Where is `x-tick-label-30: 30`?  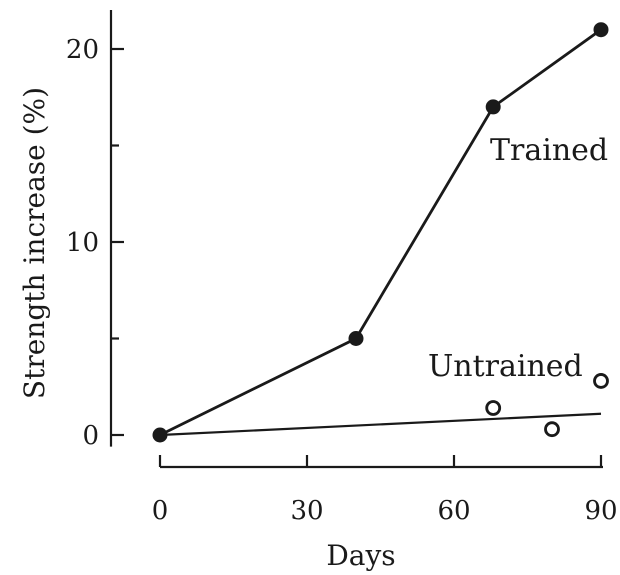
x-tick-label-30: 30 is located at coordinates (306, 511).